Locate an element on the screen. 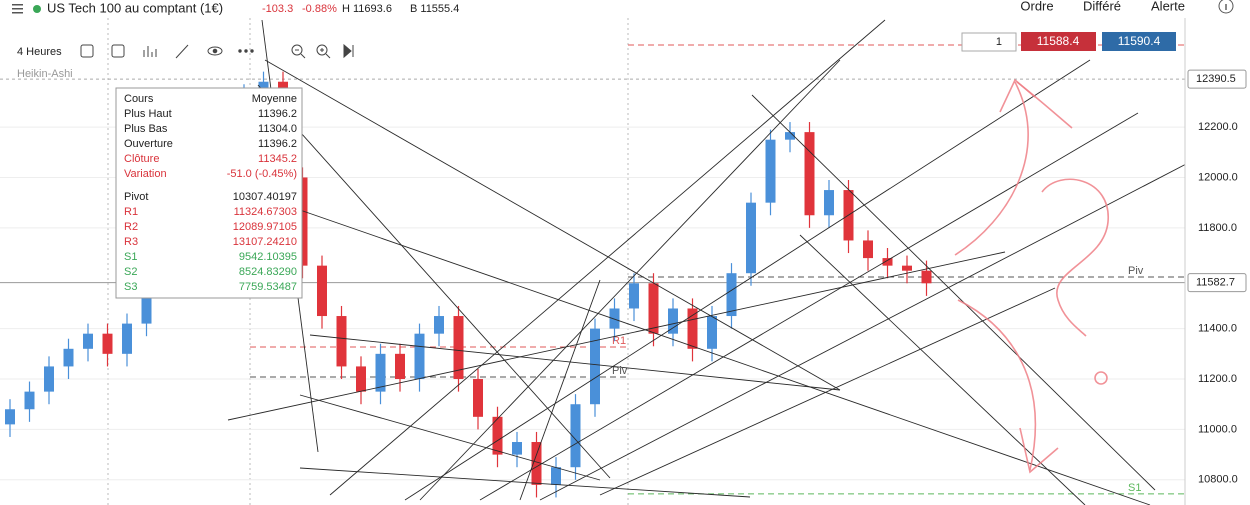  panel-value: 11345.2 is located at coordinates (277, 159).